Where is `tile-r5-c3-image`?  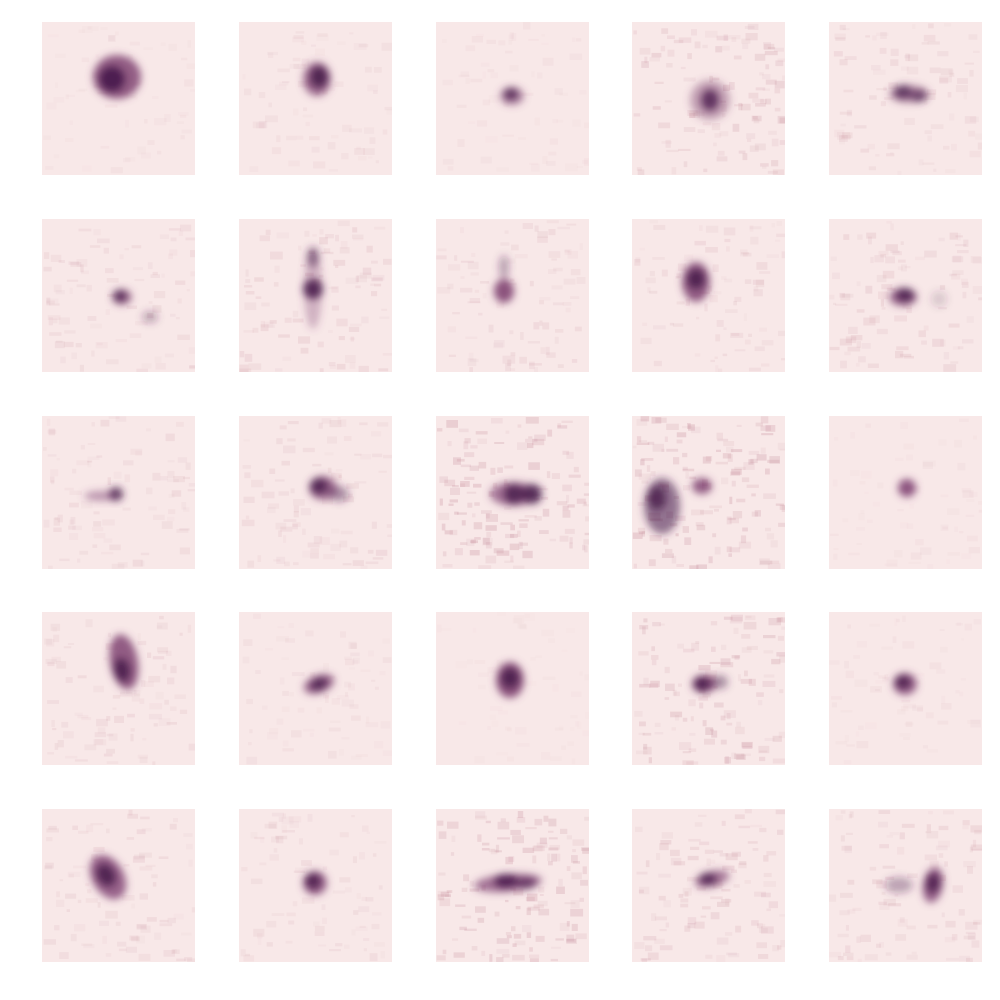 tile-r5-c3-image is located at coordinates (512, 885).